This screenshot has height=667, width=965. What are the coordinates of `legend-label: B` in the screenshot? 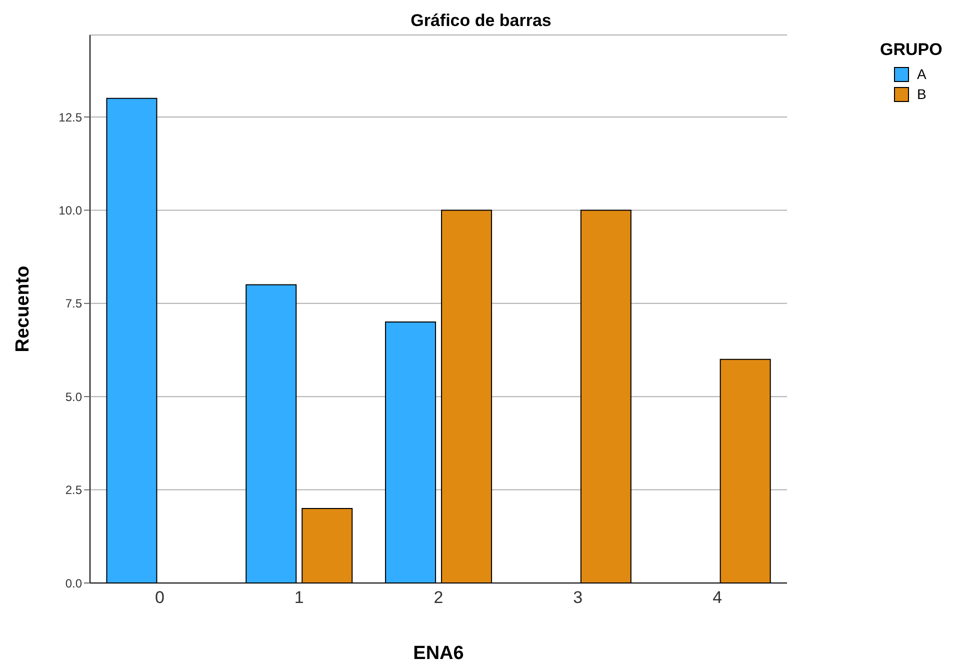 It's located at (922, 94).